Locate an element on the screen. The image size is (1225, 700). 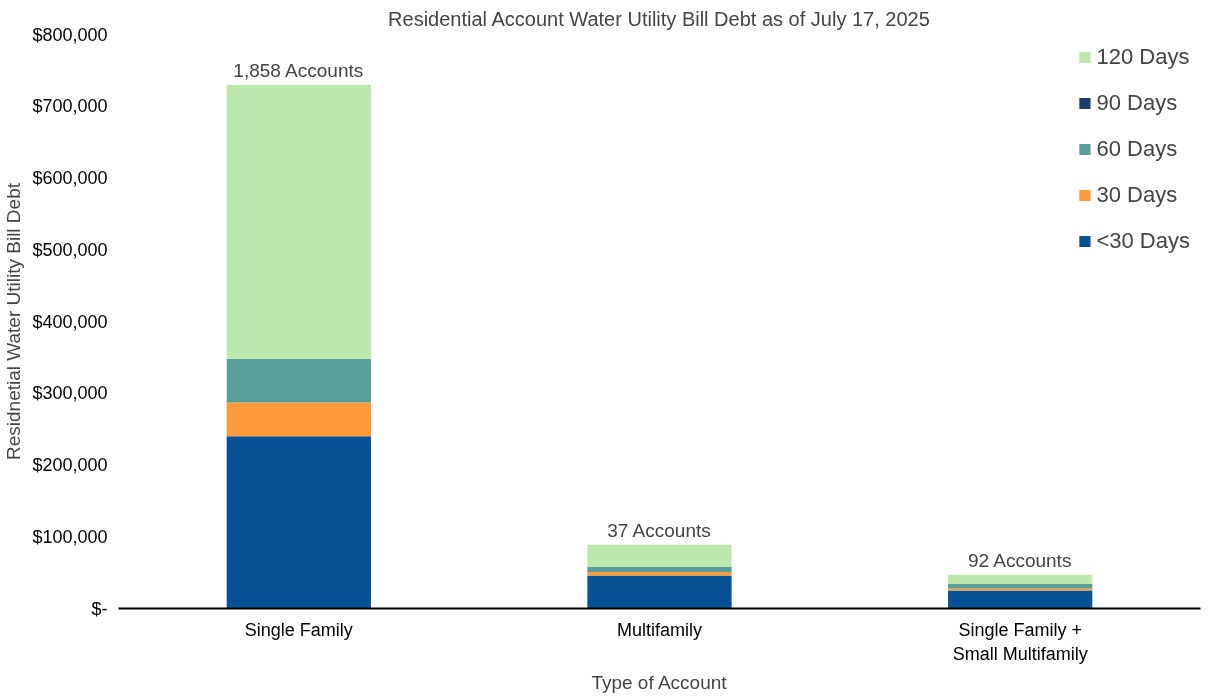
y-tick-label: $600,000 is located at coordinates (70, 178).